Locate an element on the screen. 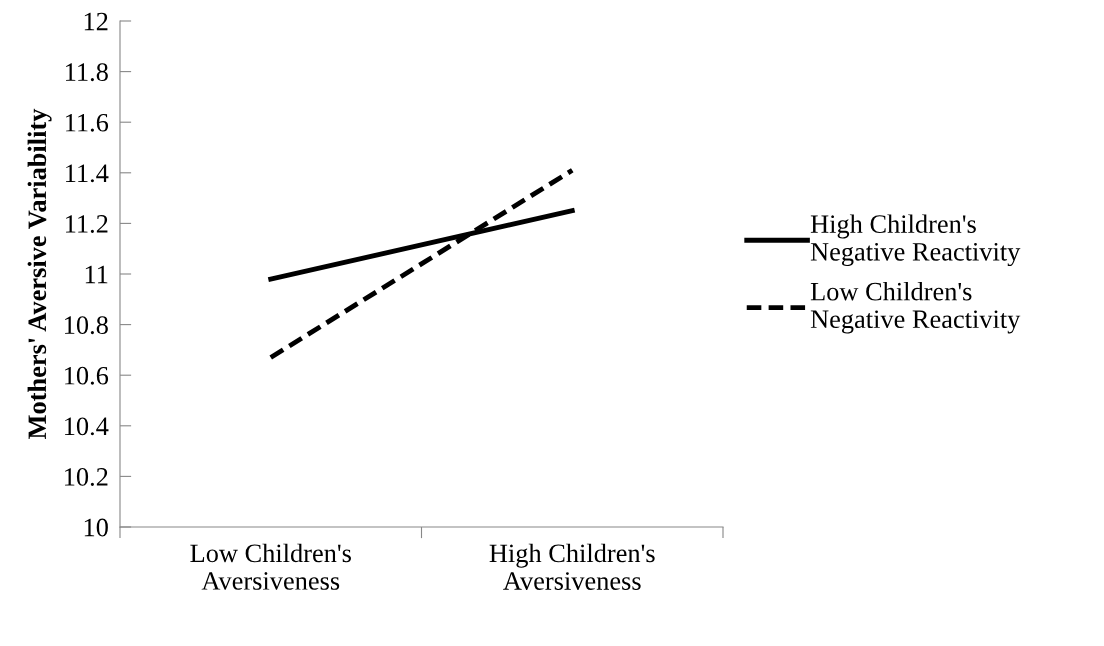 The height and width of the screenshot is (646, 1104). y-tick-label: 11.2 is located at coordinates (87, 224).